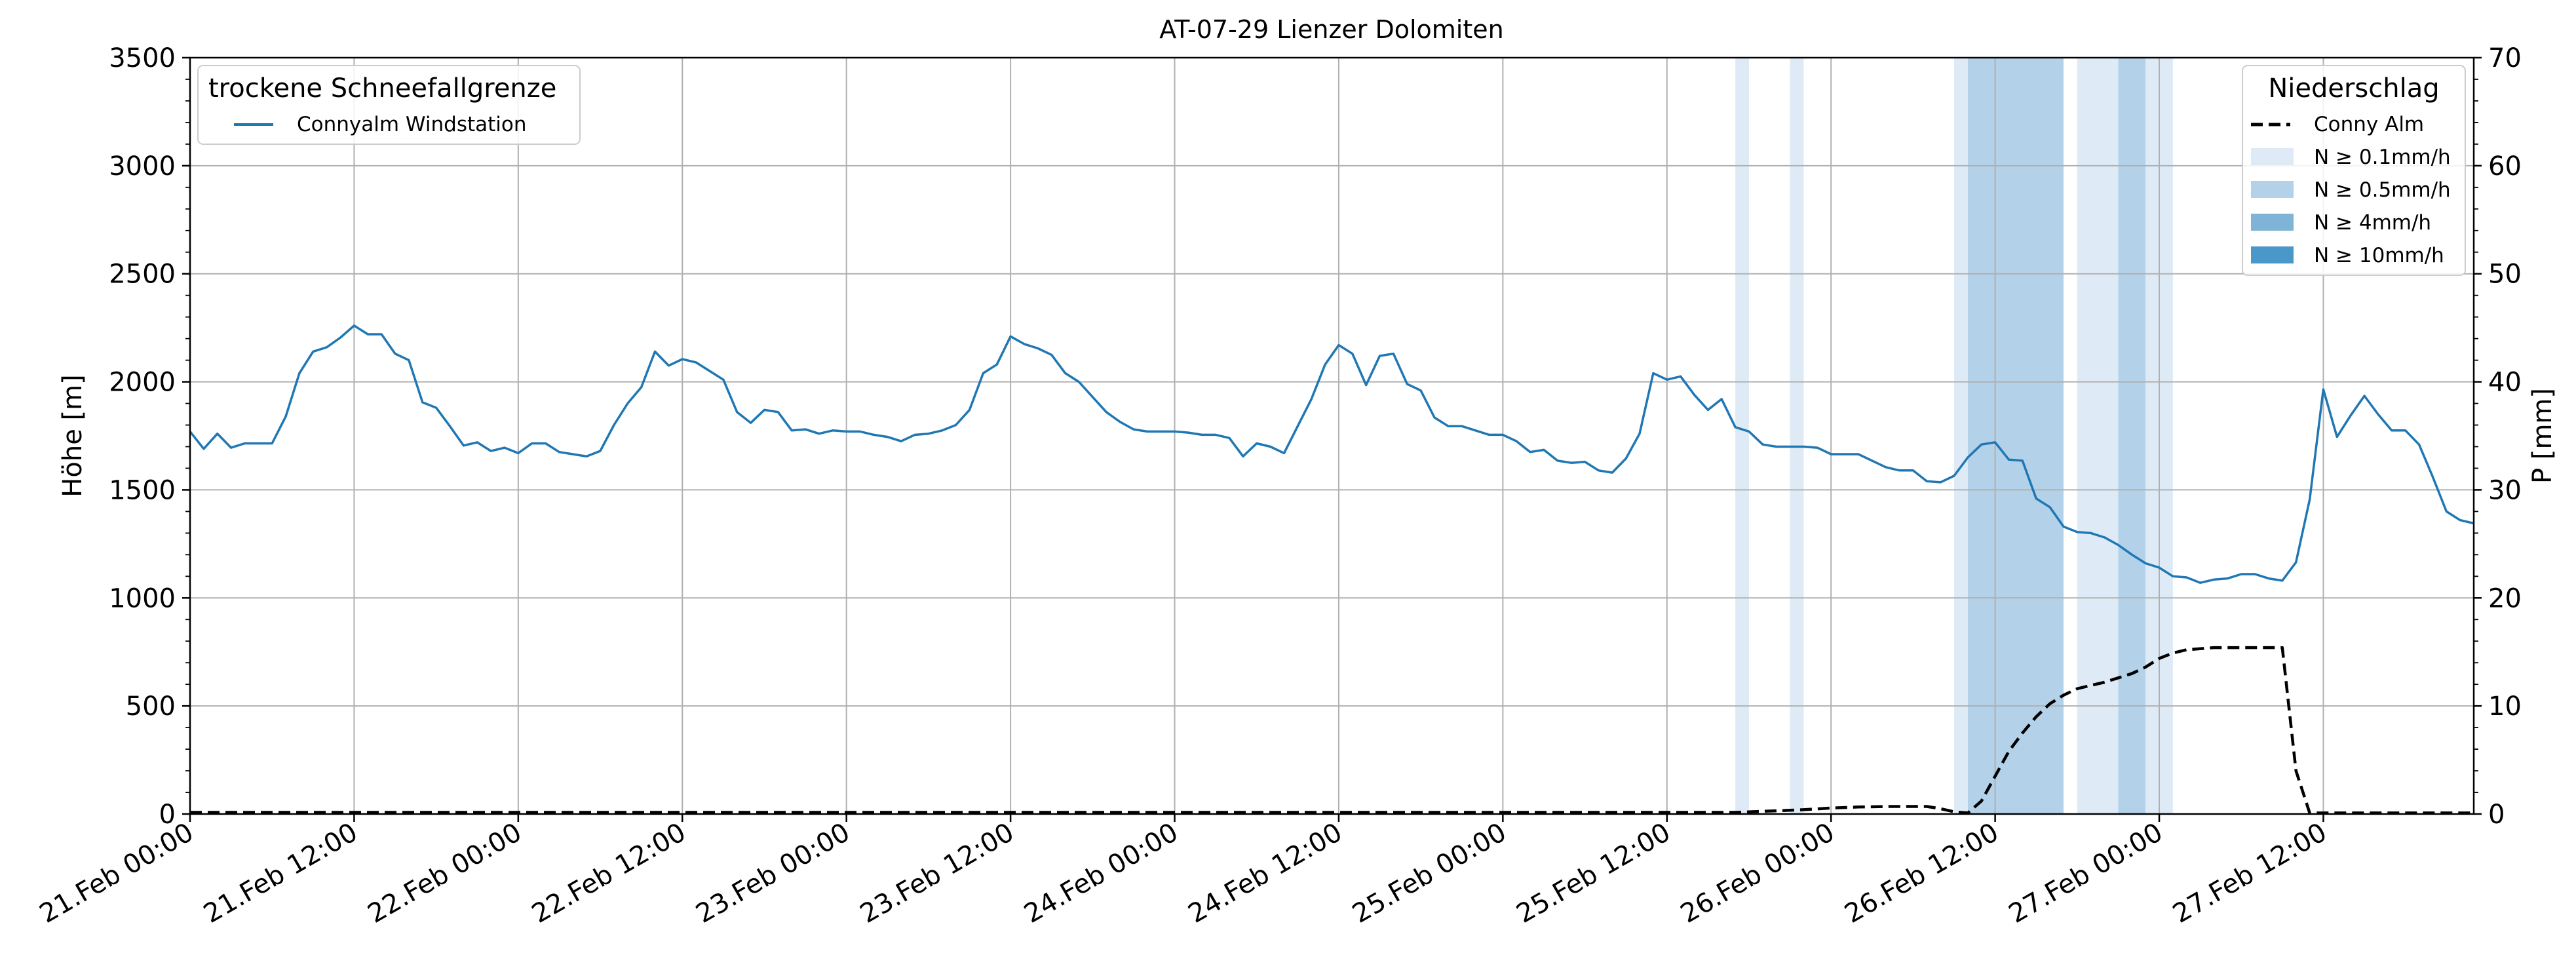  What do you see at coordinates (2543, 436) in the screenshot?
I see `y-axis-right-label: P [mm]` at bounding box center [2543, 436].